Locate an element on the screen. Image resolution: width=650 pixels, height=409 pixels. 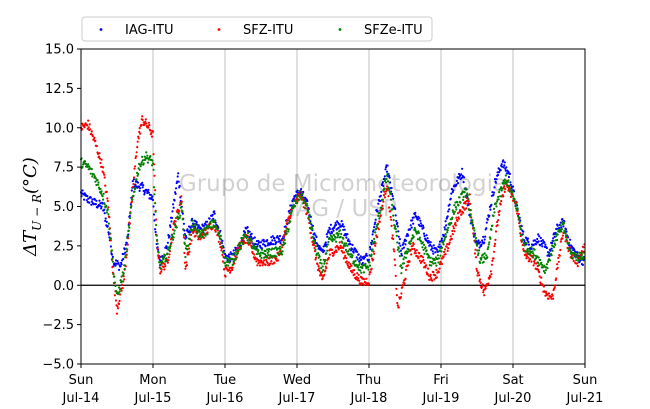
y-axis: −5.0 −2.5 0.0 2.5 5.0 7.5 10.0 12.5 15.0 is located at coordinates (61, 208).